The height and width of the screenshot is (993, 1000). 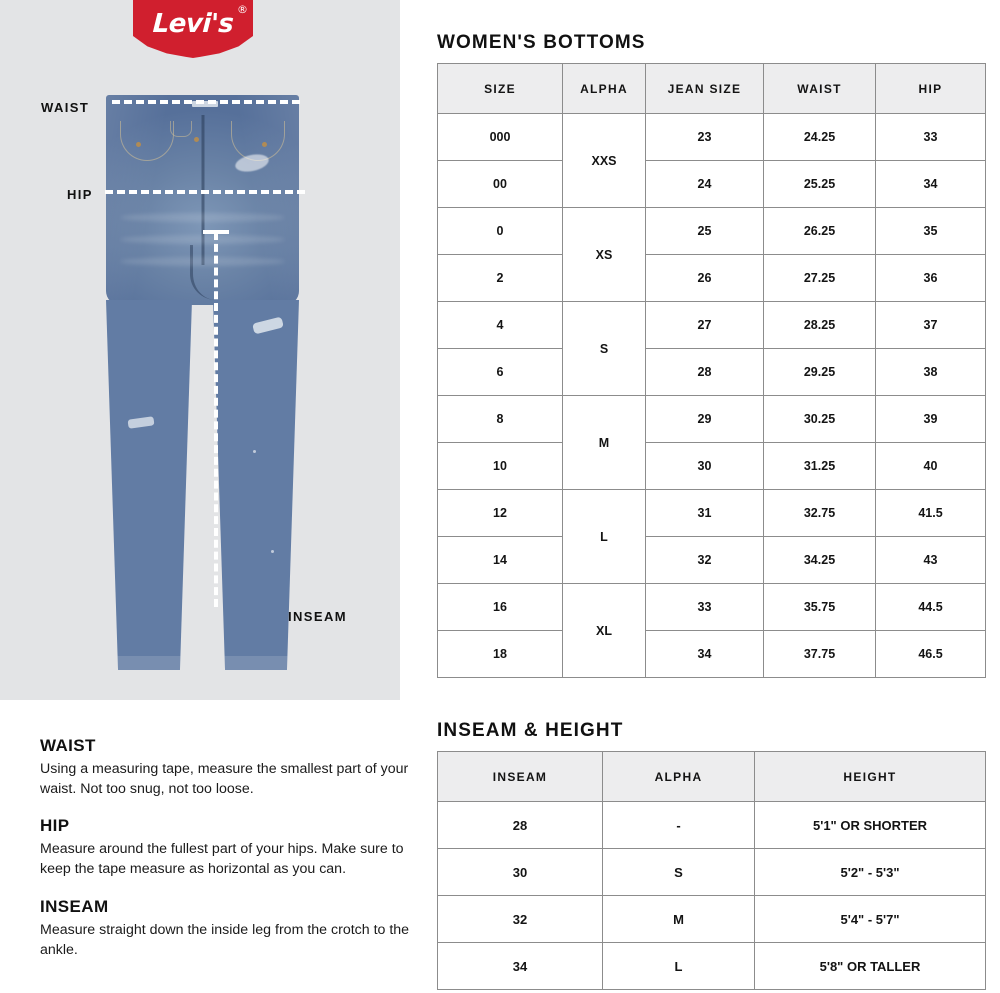 I want to click on hip-diagram-label: HIP, so click(x=80, y=194).